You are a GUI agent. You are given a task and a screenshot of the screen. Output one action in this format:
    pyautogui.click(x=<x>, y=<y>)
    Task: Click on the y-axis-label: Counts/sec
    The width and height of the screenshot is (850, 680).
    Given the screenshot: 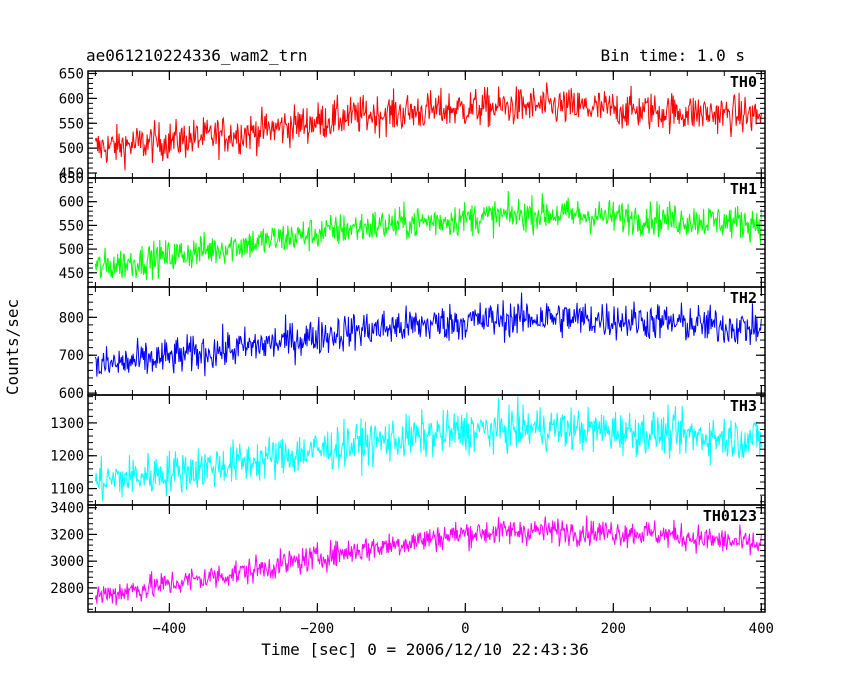 What is the action you would take?
    pyautogui.click(x=12, y=347)
    